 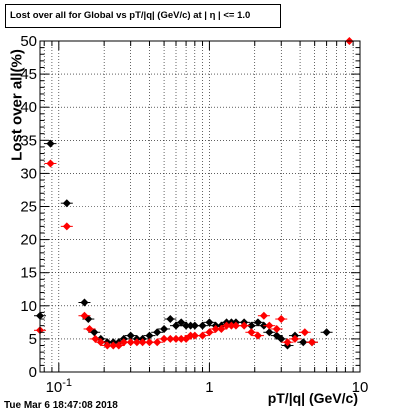 What do you see at coordinates (61, 405) in the screenshot?
I see `timestamp: Tue Mar 6 18:47:08 2018` at bounding box center [61, 405].